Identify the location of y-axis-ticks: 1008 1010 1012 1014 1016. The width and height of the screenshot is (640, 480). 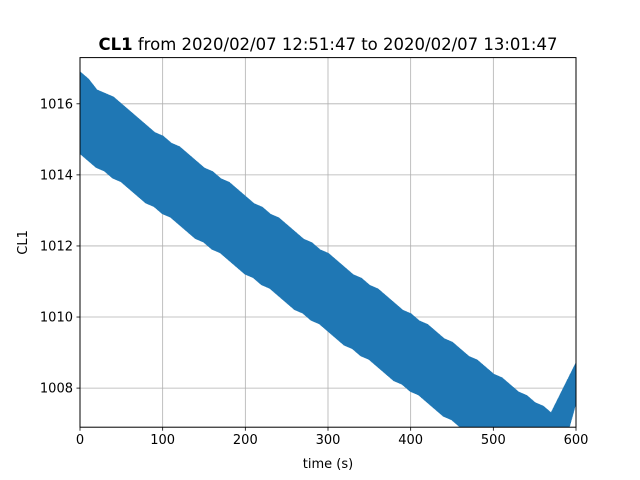
(60, 247).